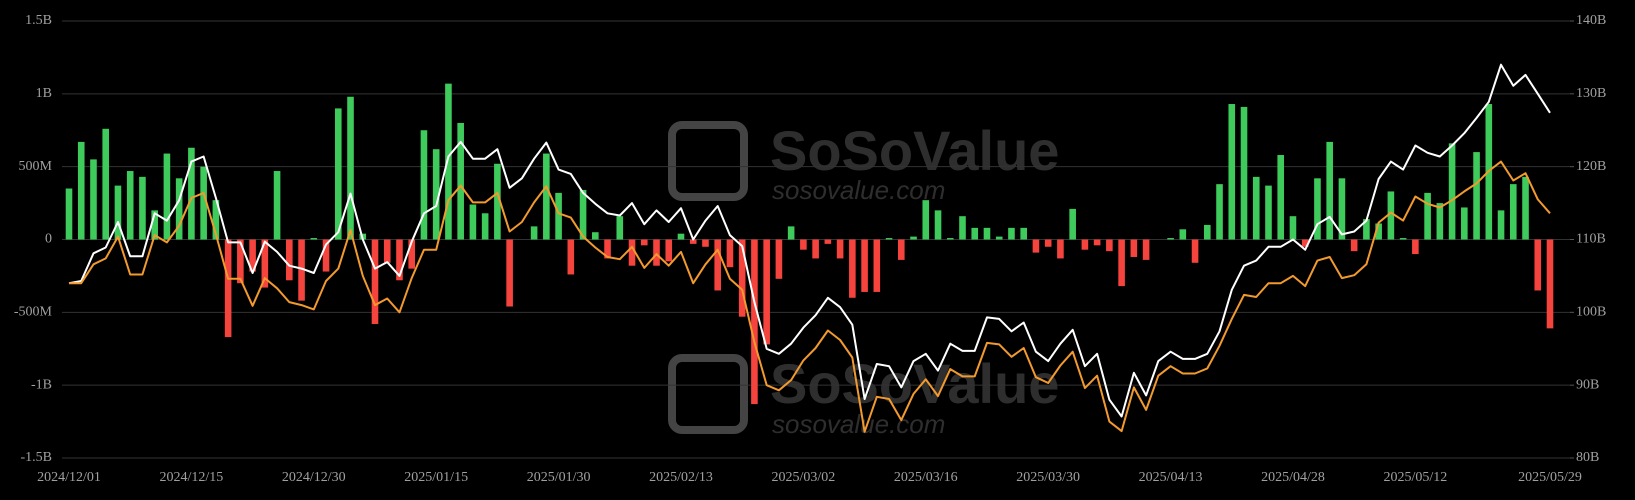 This screenshot has width=1635, height=500. What do you see at coordinates (1591, 312) in the screenshot?
I see `y2-tick-label: 100B` at bounding box center [1591, 312].